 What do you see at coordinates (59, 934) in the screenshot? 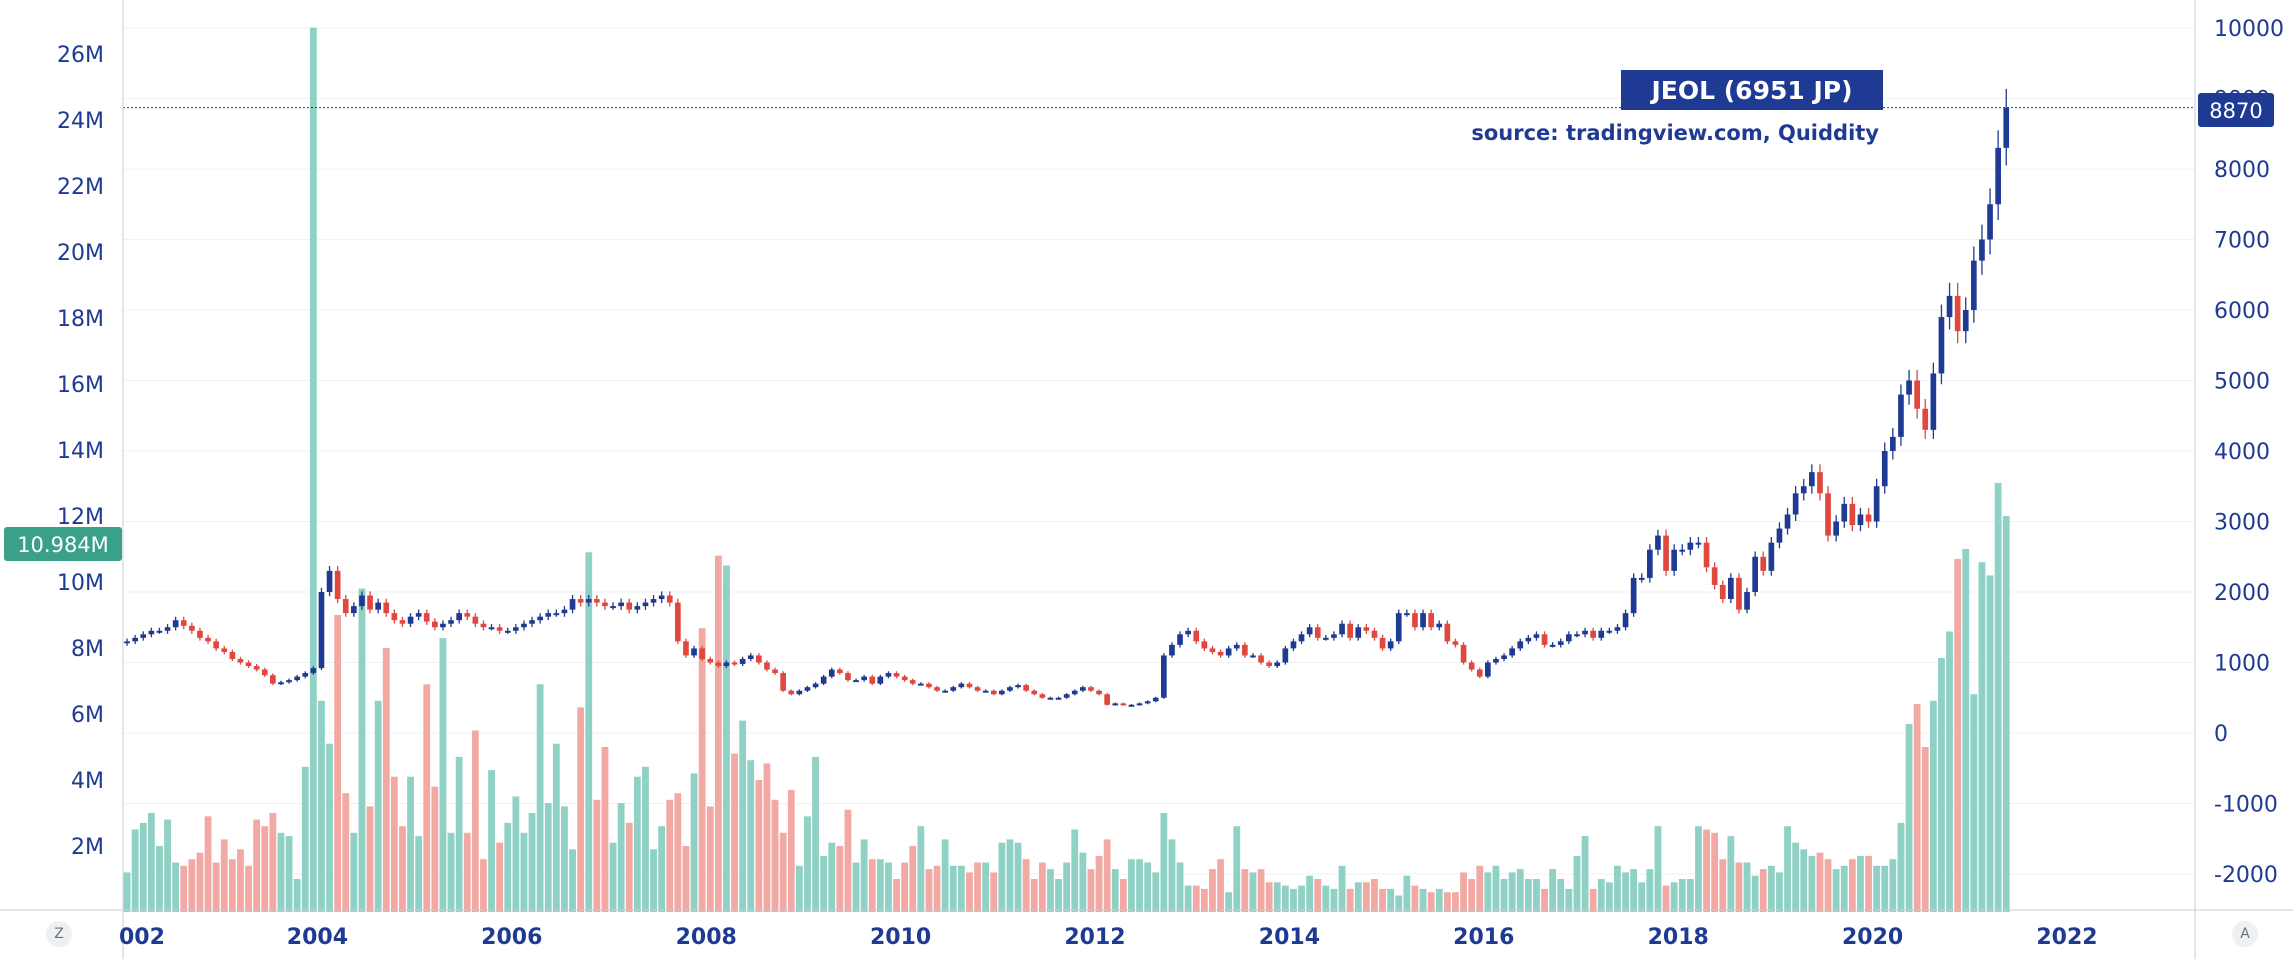
I see `zoom-reset-button: Z` at bounding box center [59, 934].